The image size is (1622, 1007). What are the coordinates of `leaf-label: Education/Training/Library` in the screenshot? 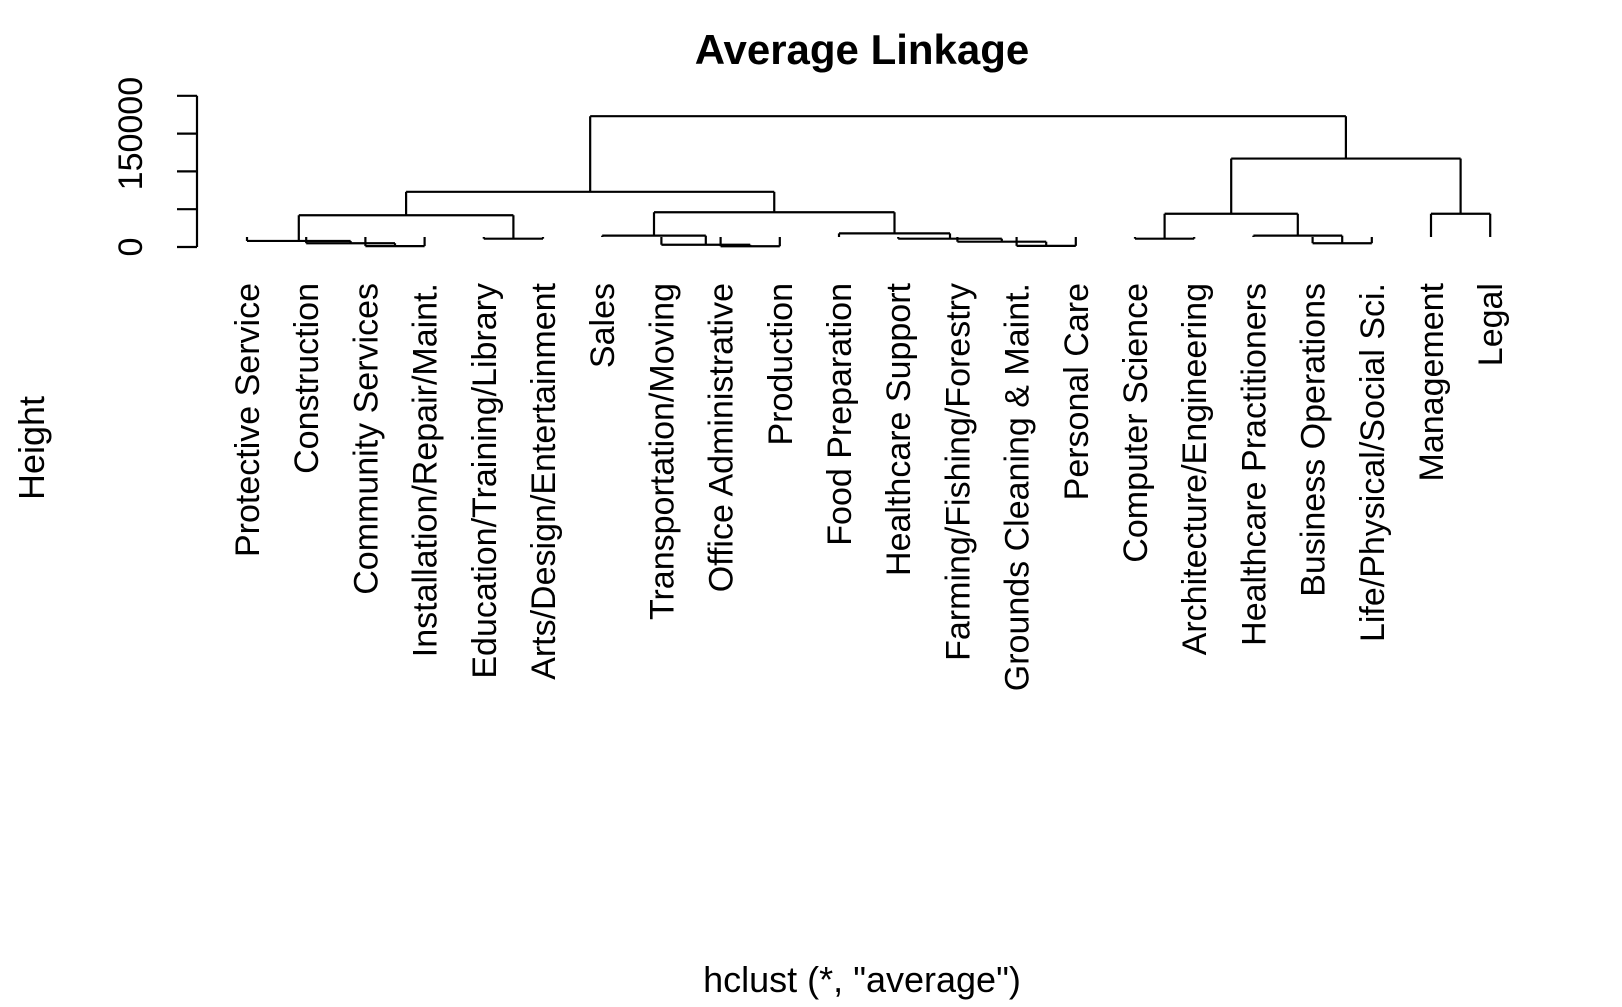 It's located at (485, 481).